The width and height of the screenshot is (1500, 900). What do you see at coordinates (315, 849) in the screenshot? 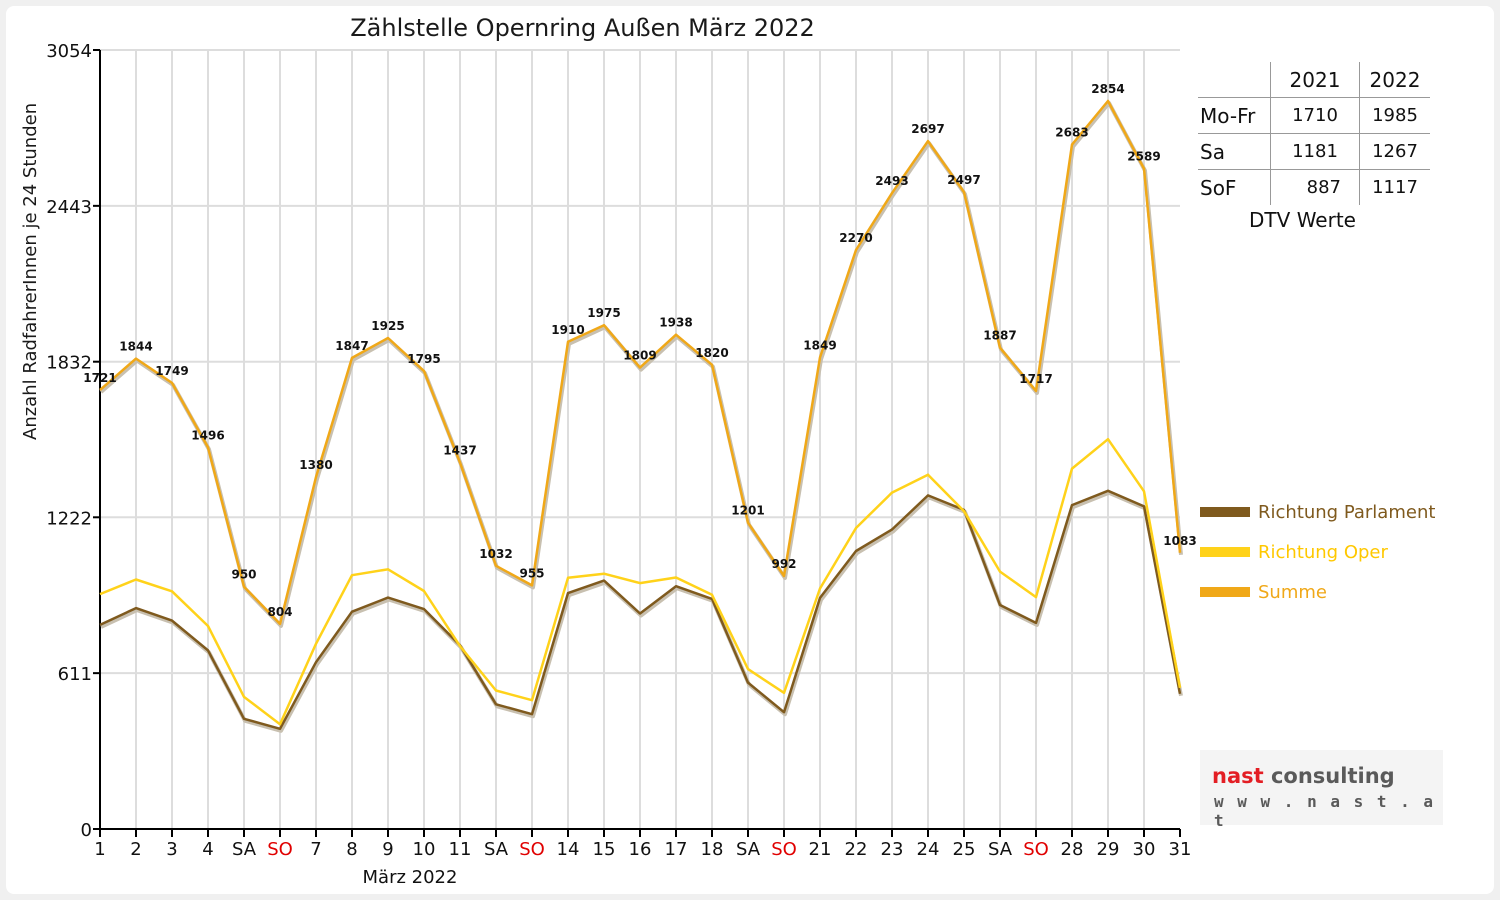
I see `x-tick-label: 7` at bounding box center [315, 849].